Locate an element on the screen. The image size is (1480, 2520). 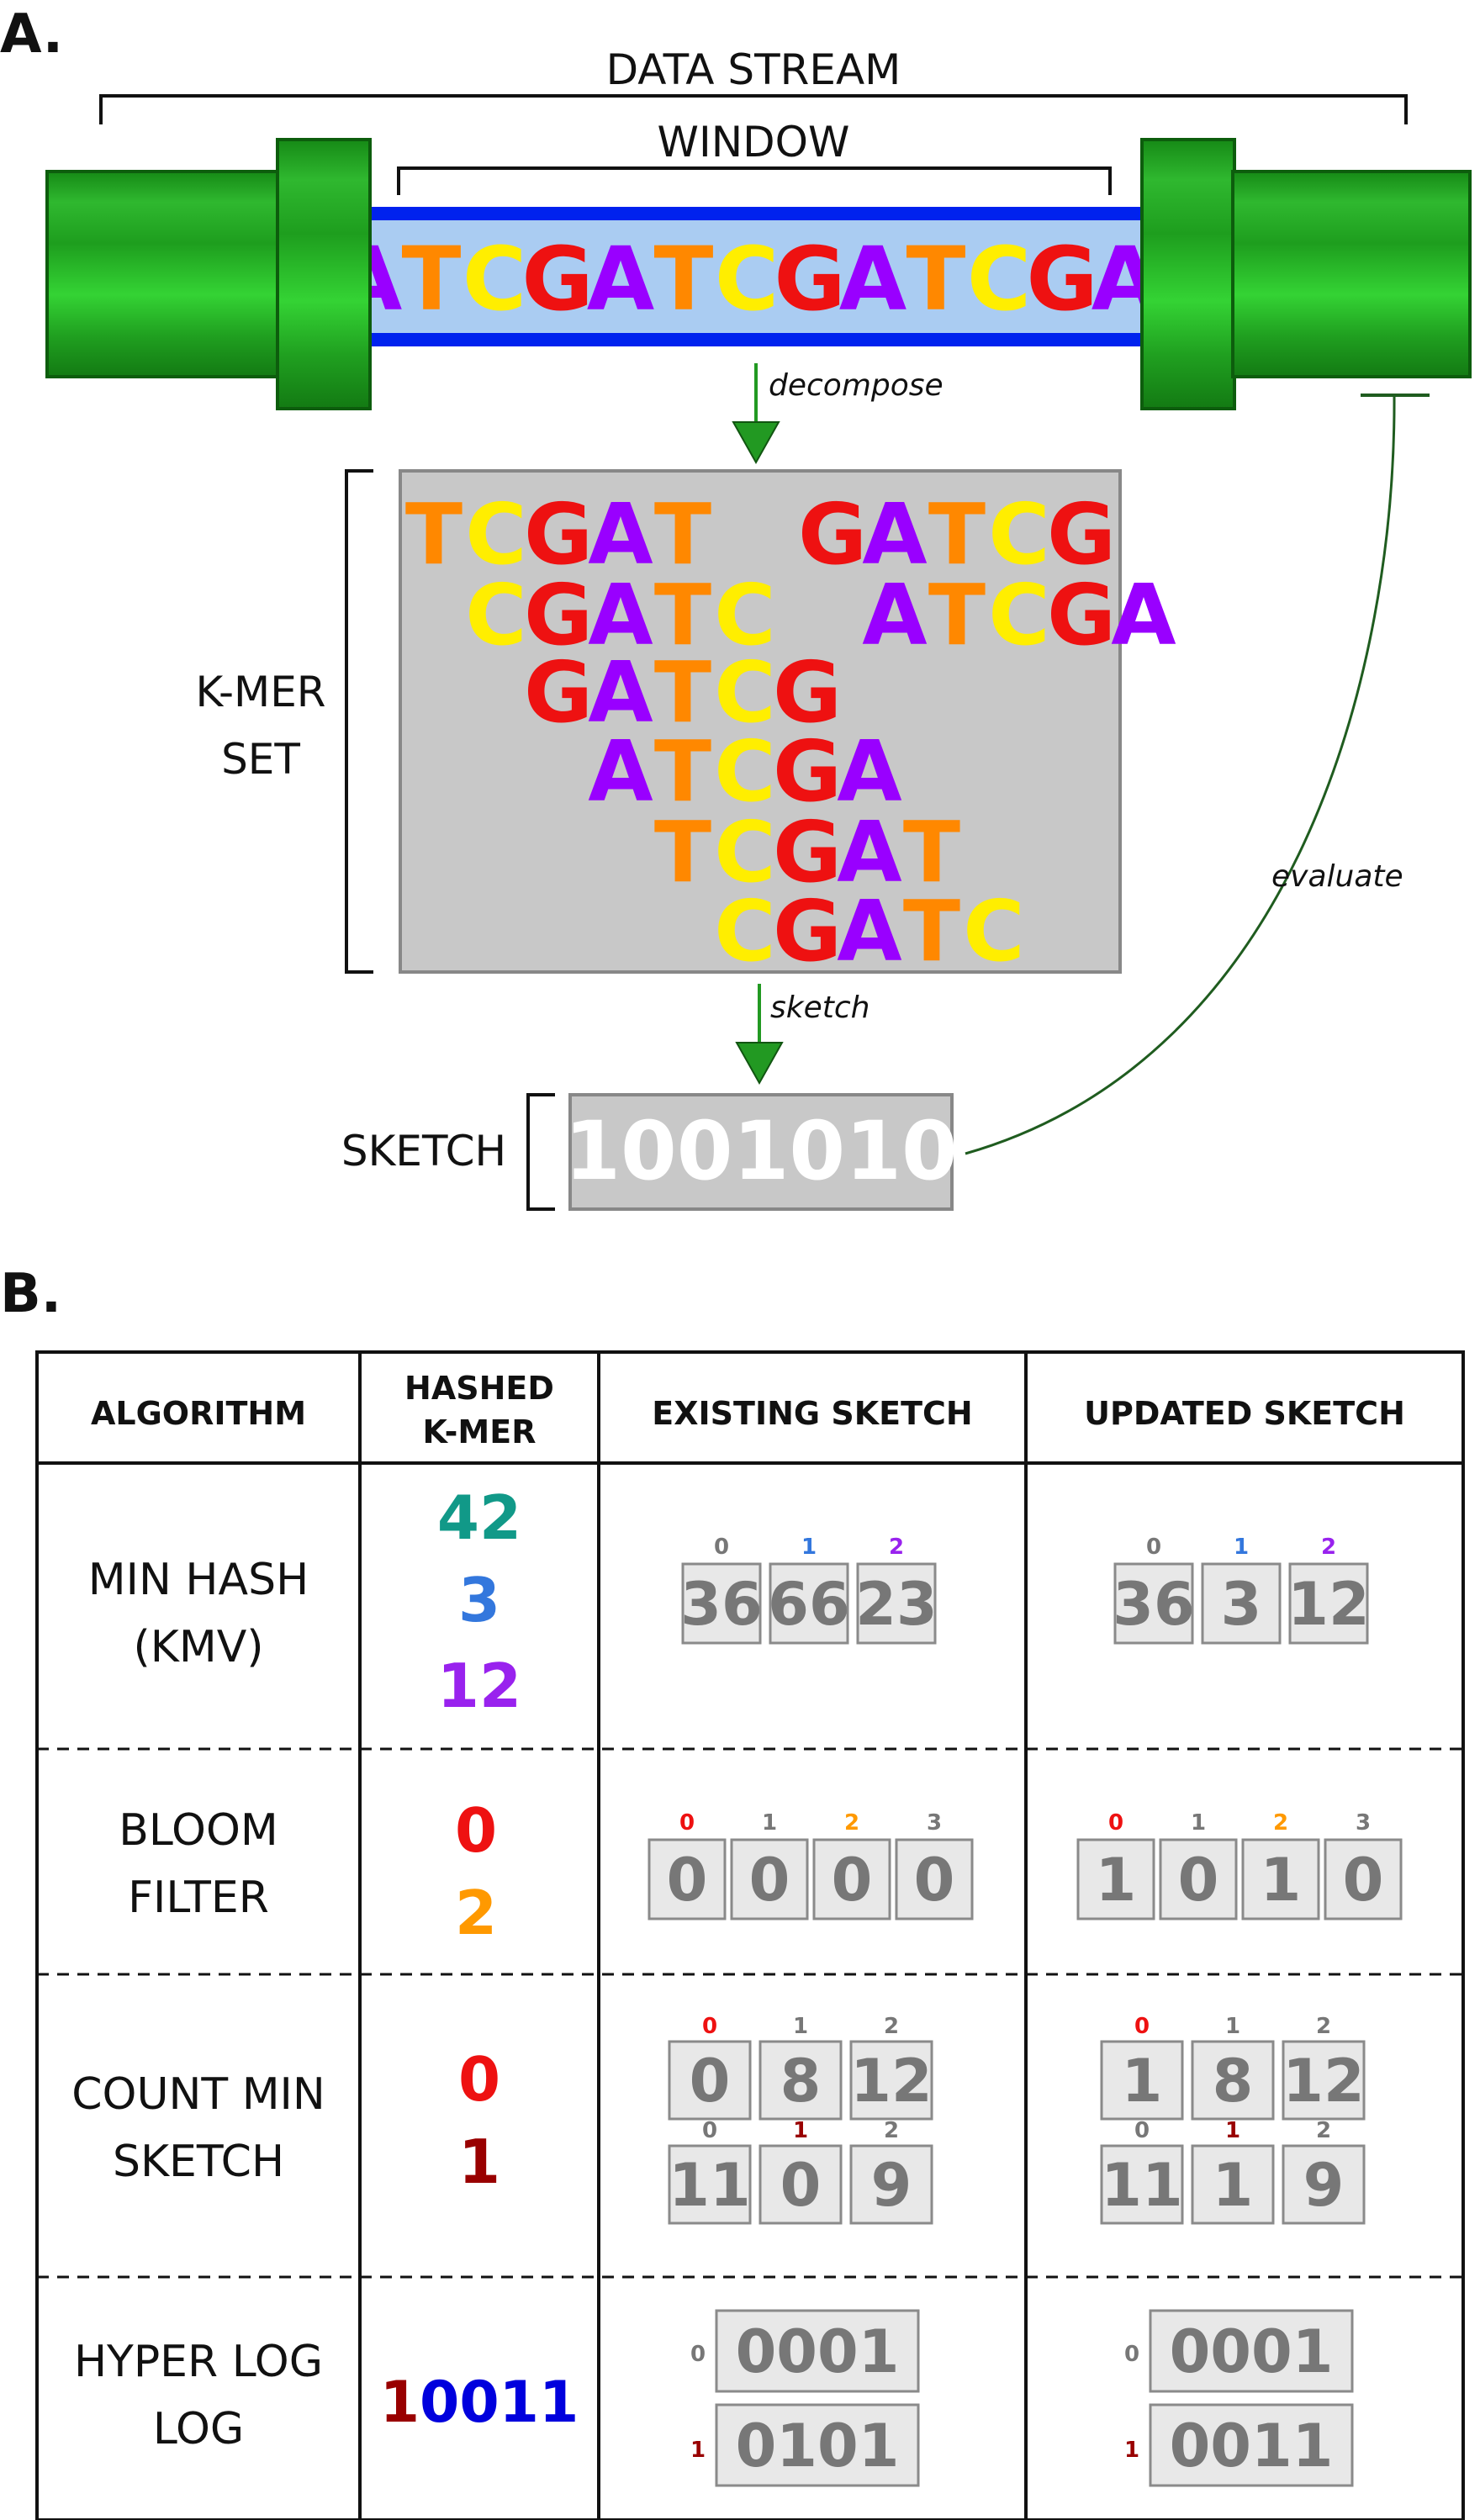
kmer-set-label-line1: K-MER is located at coordinates (260, 692).